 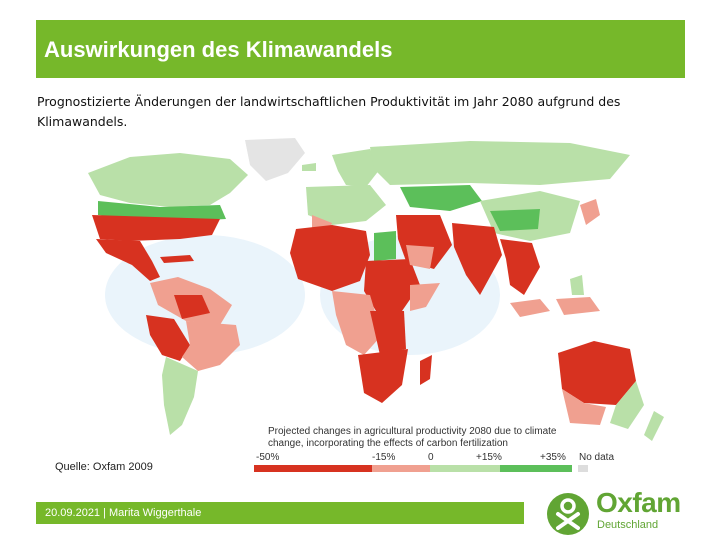 What do you see at coordinates (590, 212) in the screenshot?
I see `region-japan` at bounding box center [590, 212].